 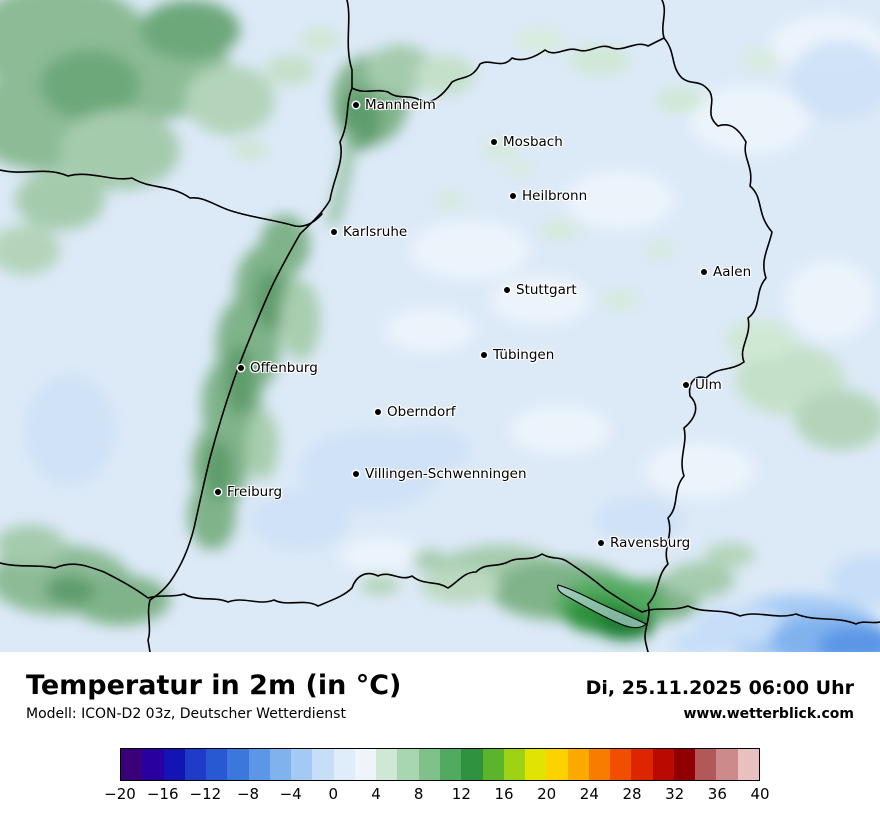 I want to click on colorbar-tick-label: 24, so click(x=589, y=794).